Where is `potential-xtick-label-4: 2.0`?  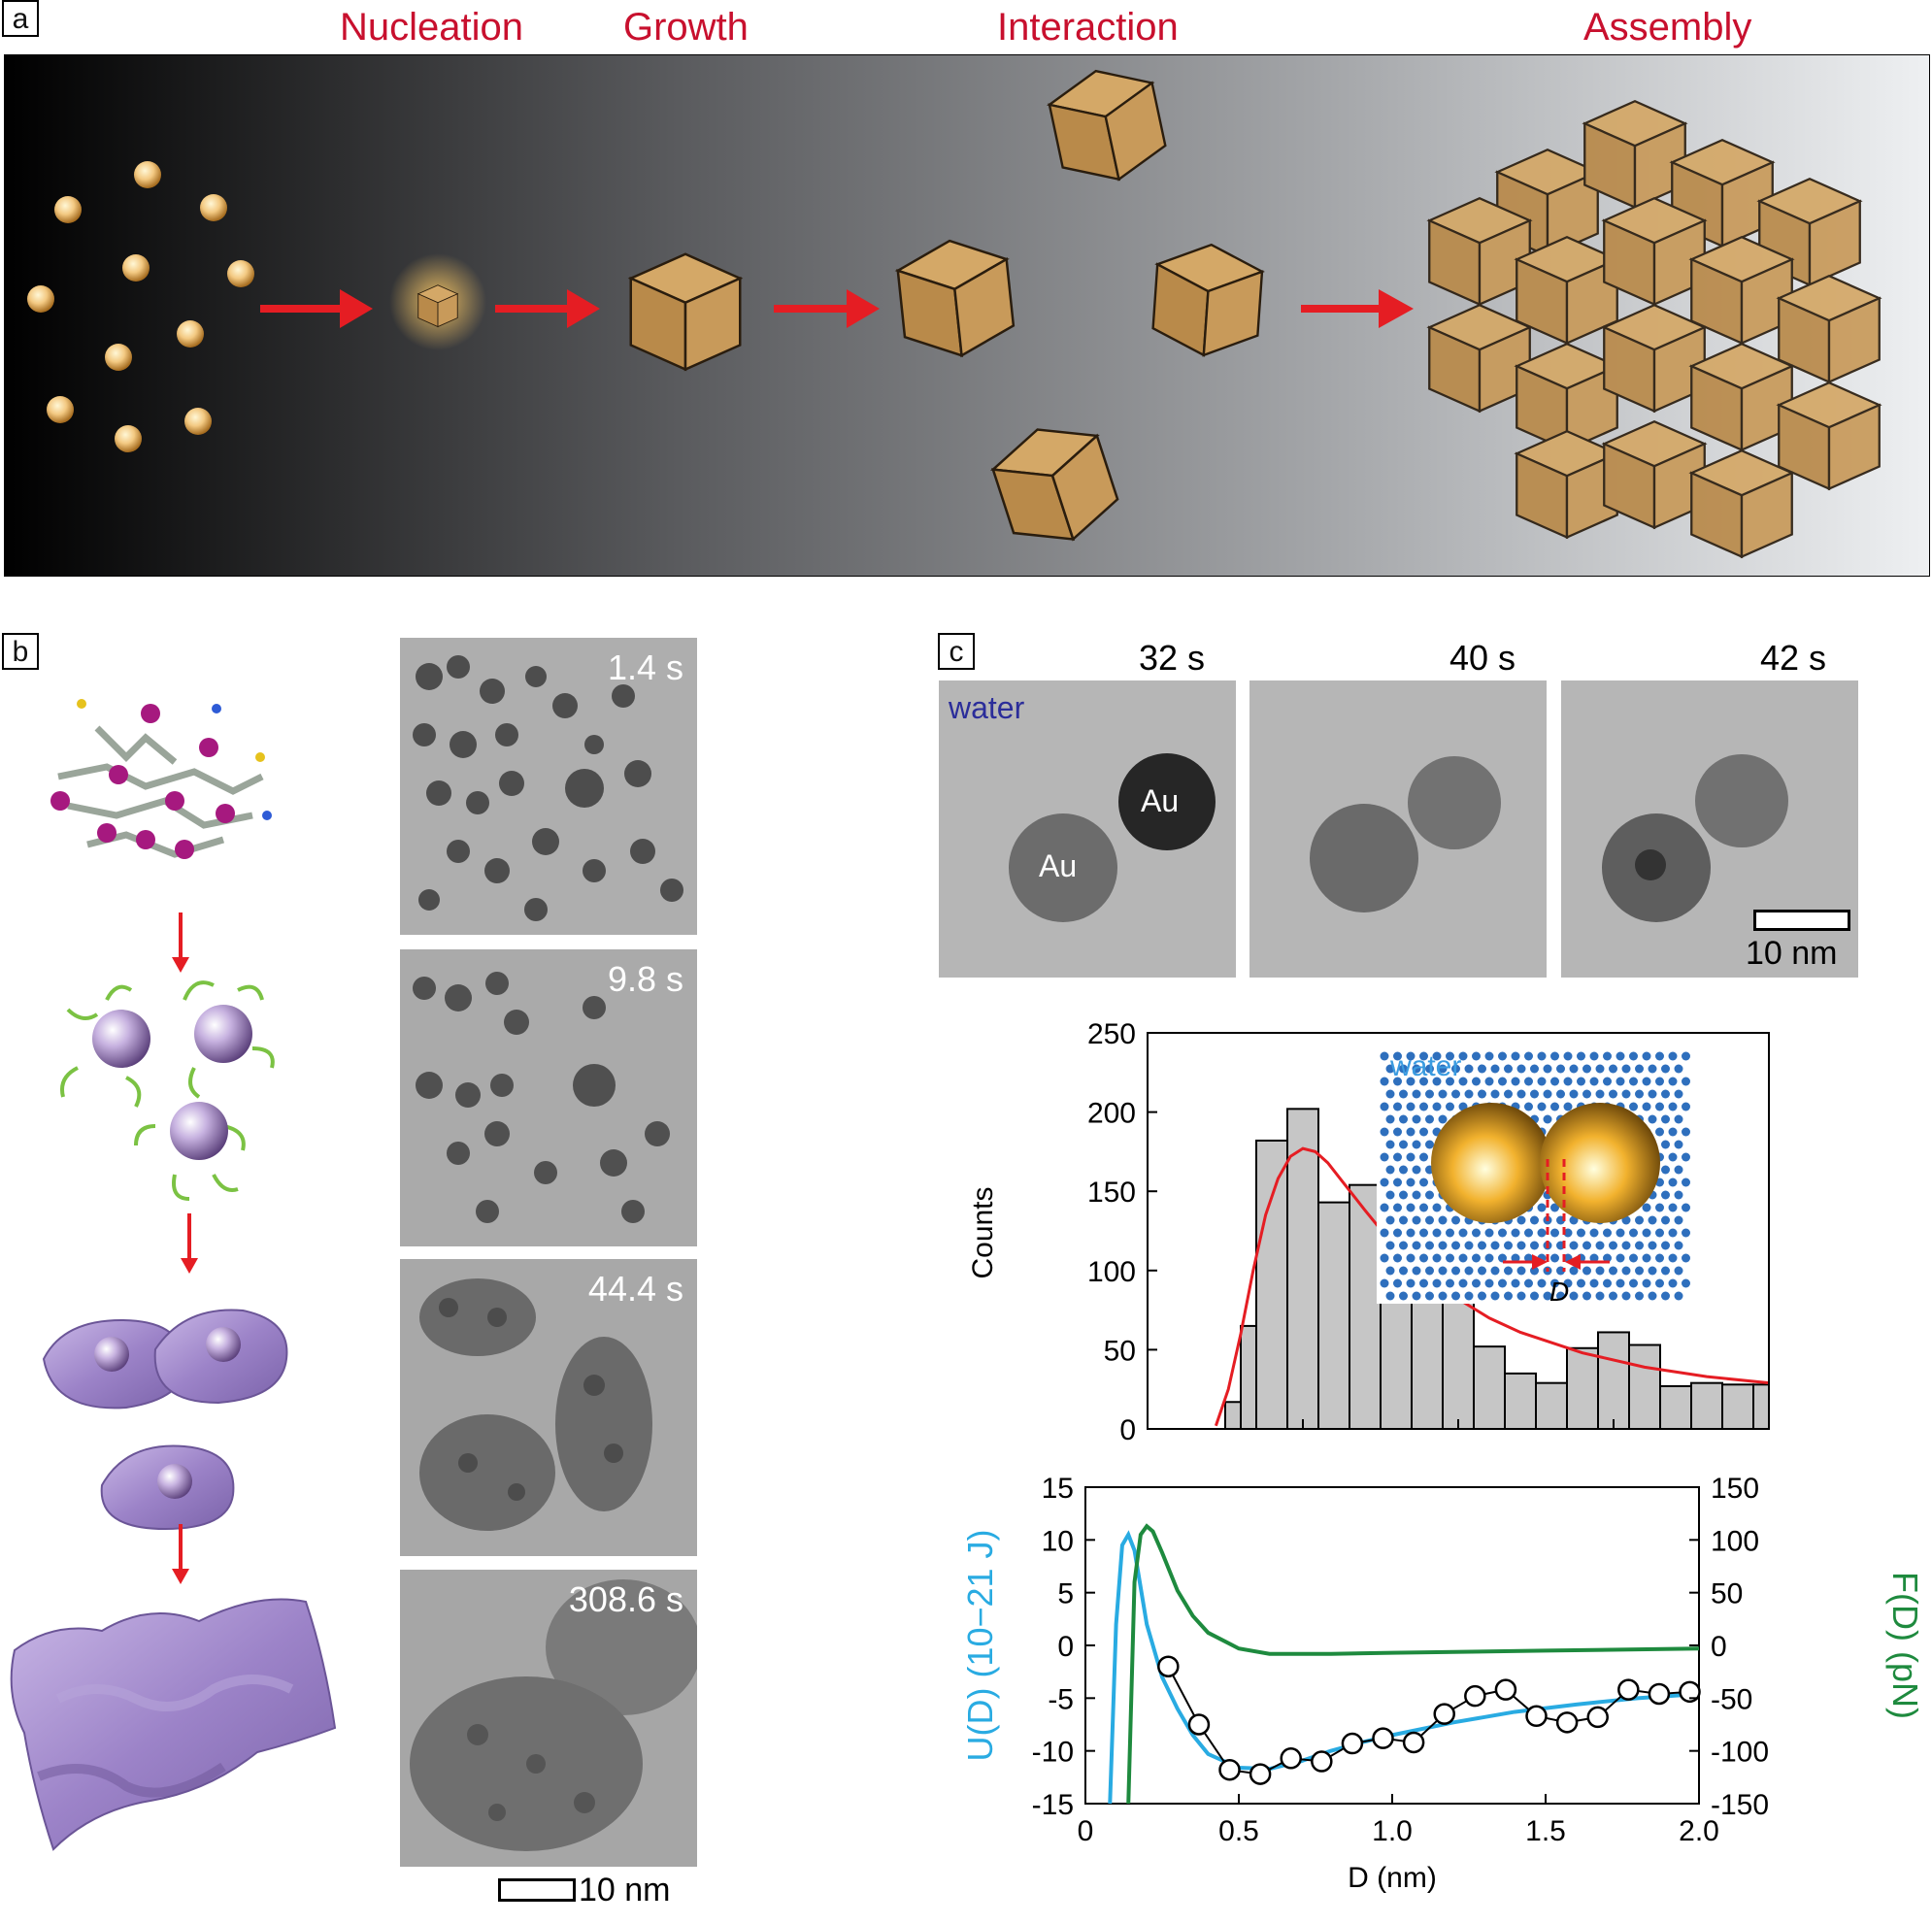
potential-xtick-label-4: 2.0 is located at coordinates (1699, 1831).